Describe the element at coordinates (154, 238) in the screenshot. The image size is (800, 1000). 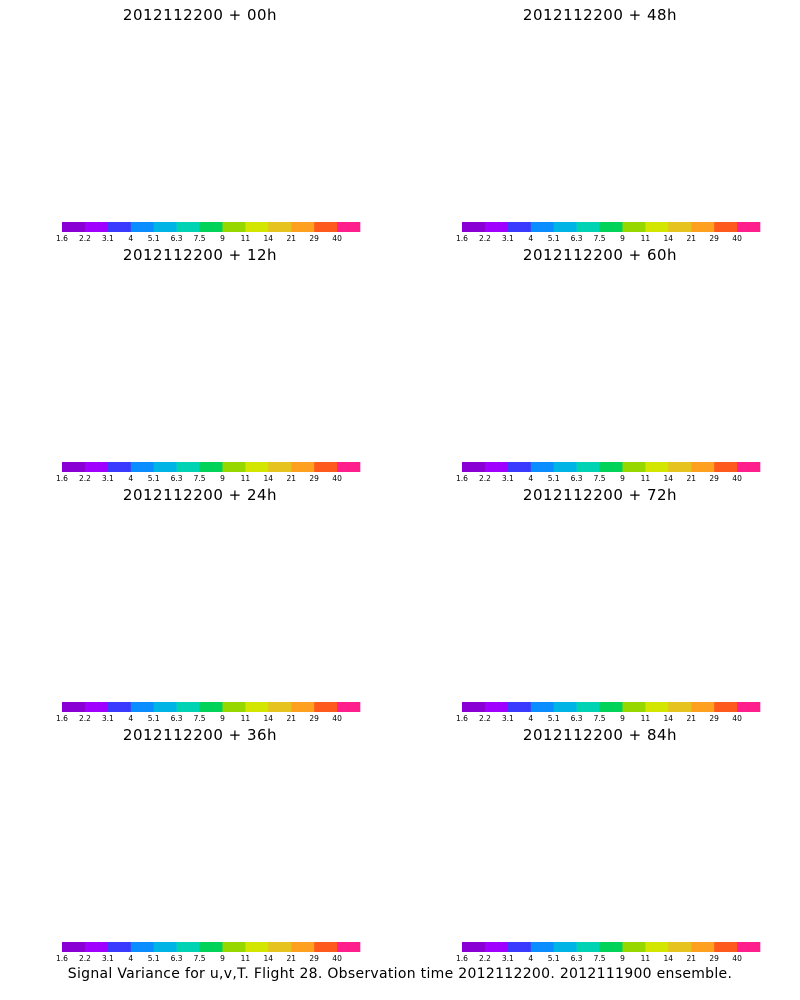
I see `colorbar-label: 5.1` at that location.